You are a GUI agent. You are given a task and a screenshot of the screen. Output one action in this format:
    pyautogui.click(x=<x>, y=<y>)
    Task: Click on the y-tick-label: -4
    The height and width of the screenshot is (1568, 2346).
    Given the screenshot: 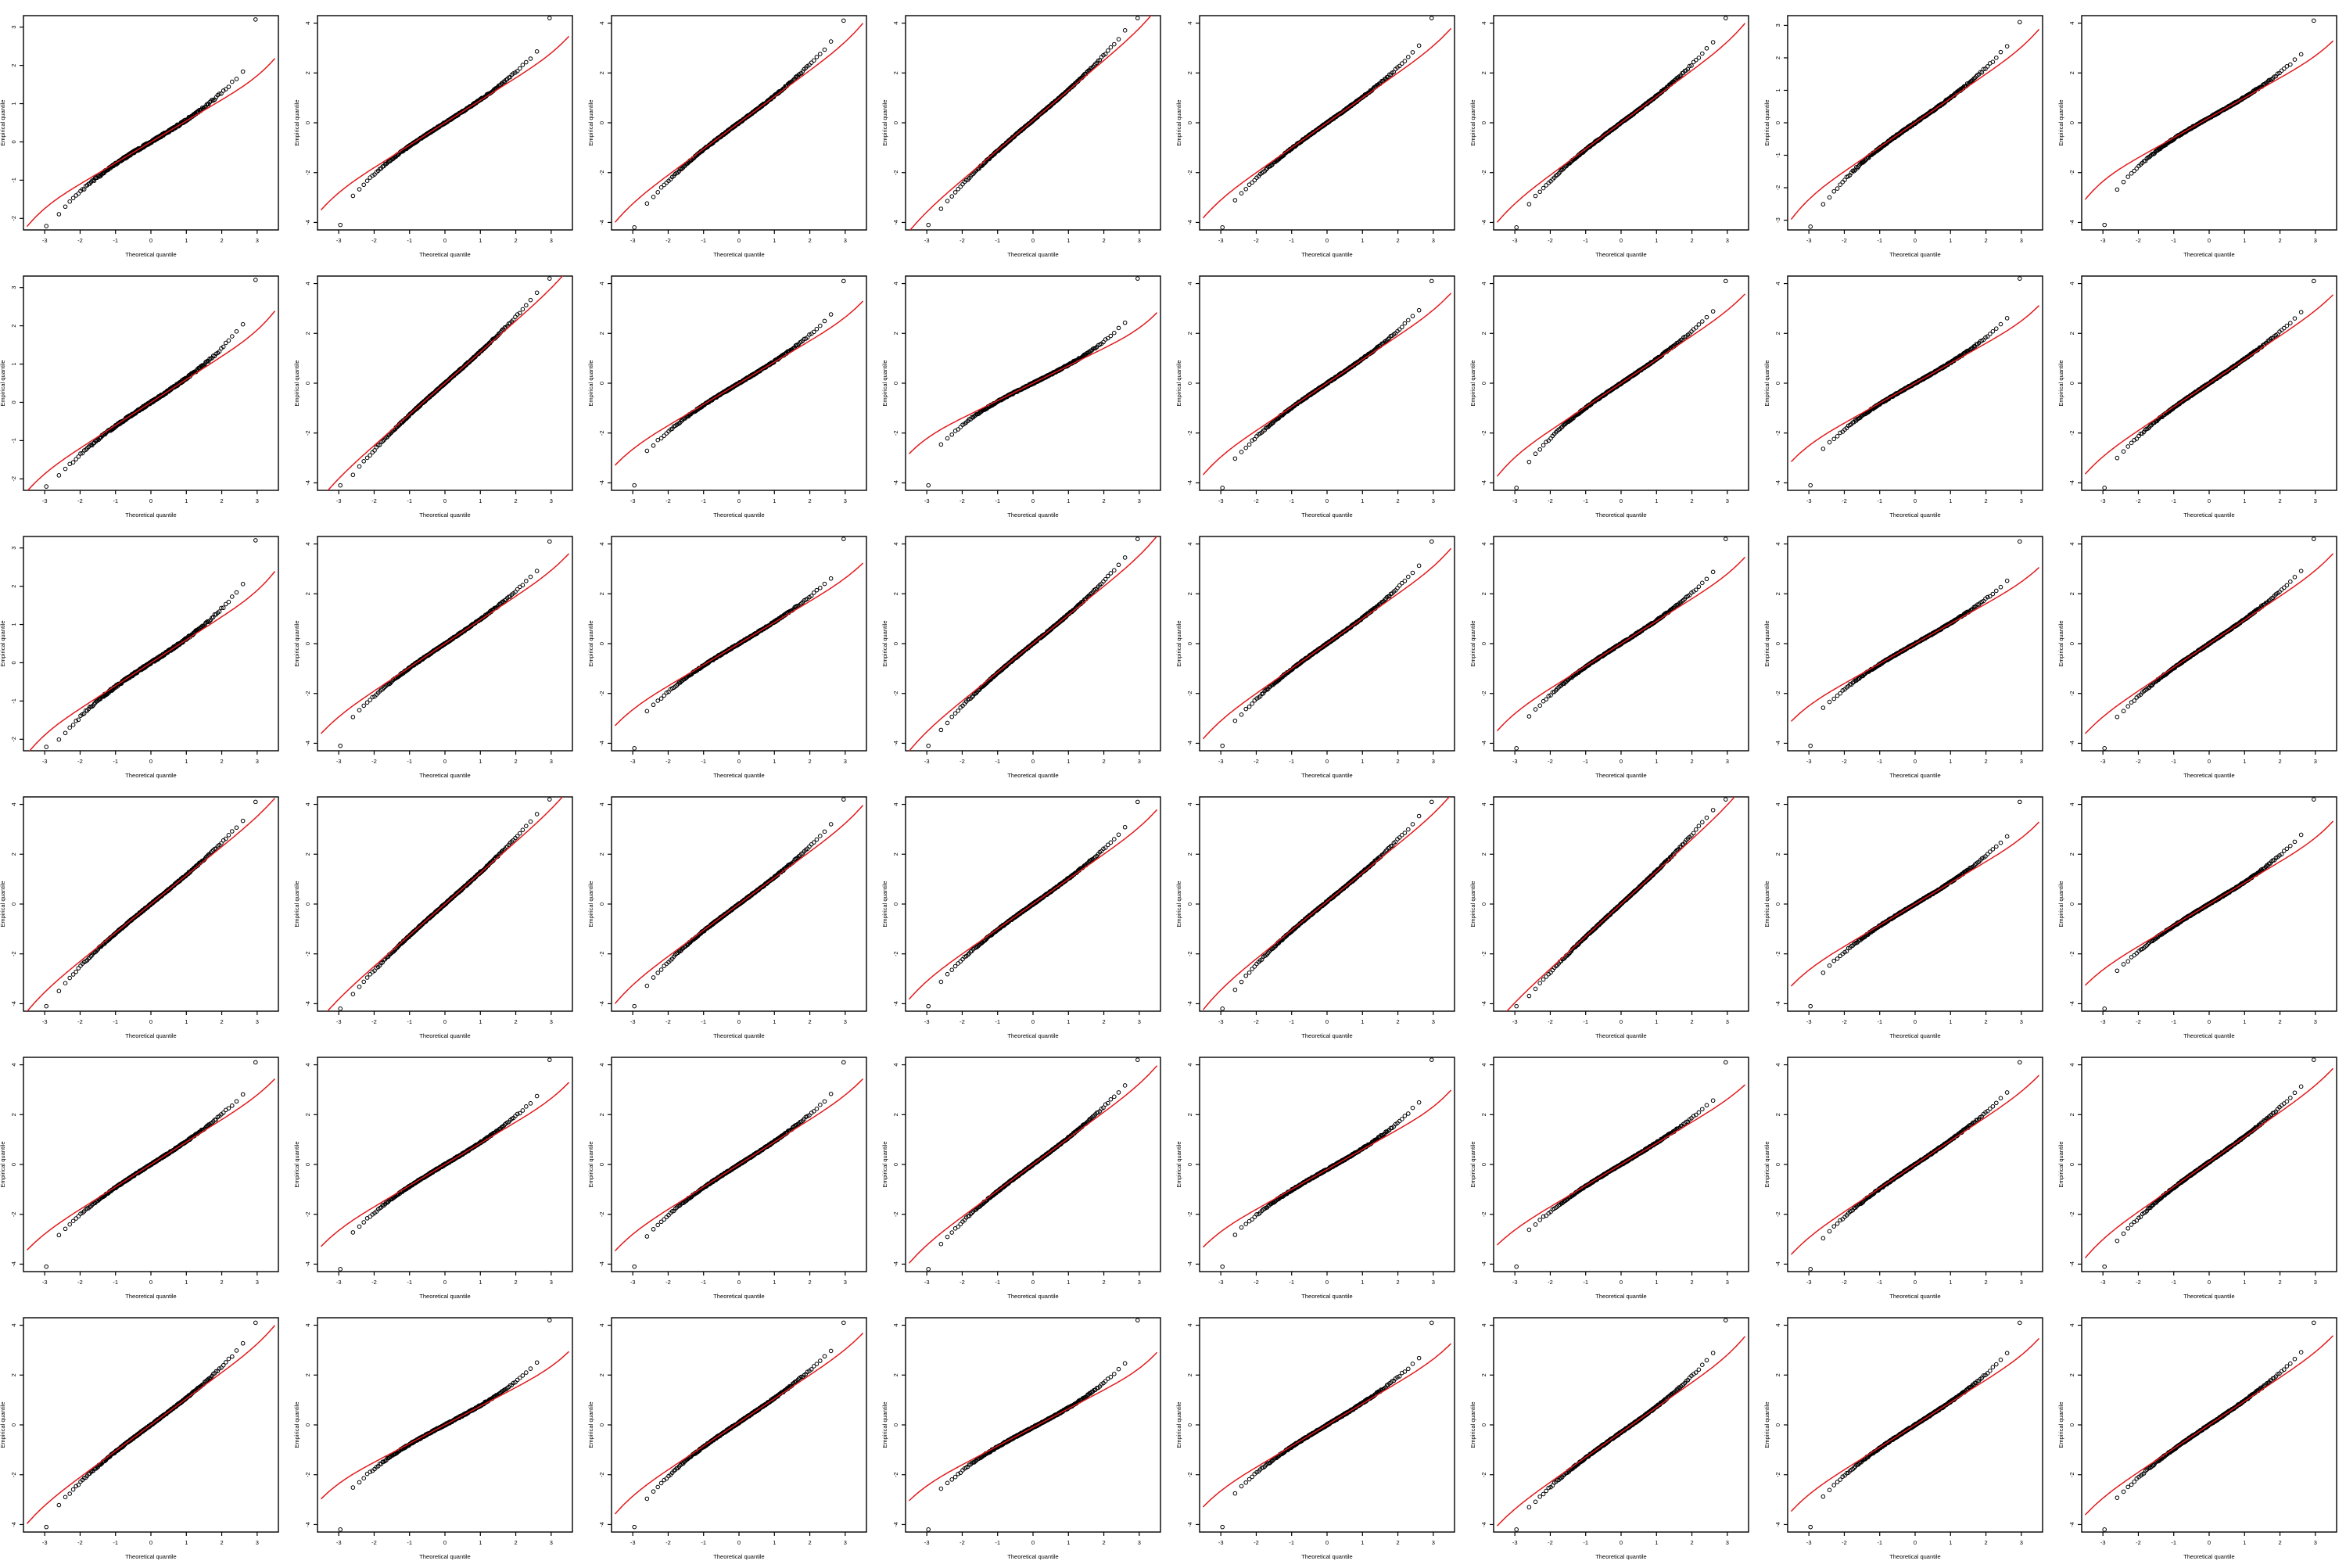 What is the action you would take?
    pyautogui.click(x=896, y=483)
    